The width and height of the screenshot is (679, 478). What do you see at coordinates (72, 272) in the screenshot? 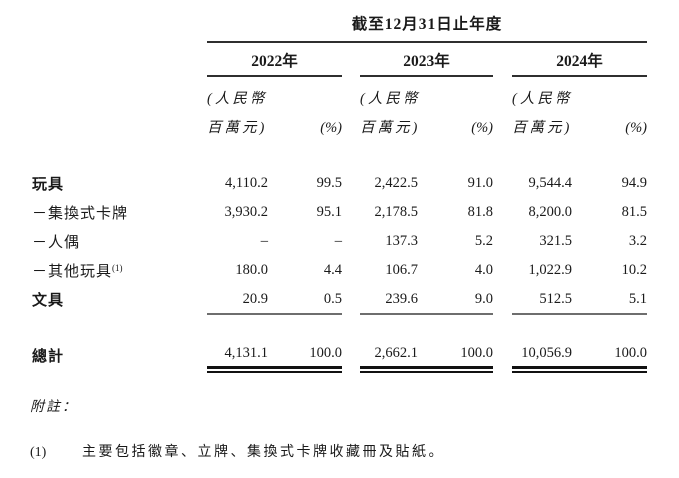
I see `row-label-text: －其他玩具` at bounding box center [72, 272].